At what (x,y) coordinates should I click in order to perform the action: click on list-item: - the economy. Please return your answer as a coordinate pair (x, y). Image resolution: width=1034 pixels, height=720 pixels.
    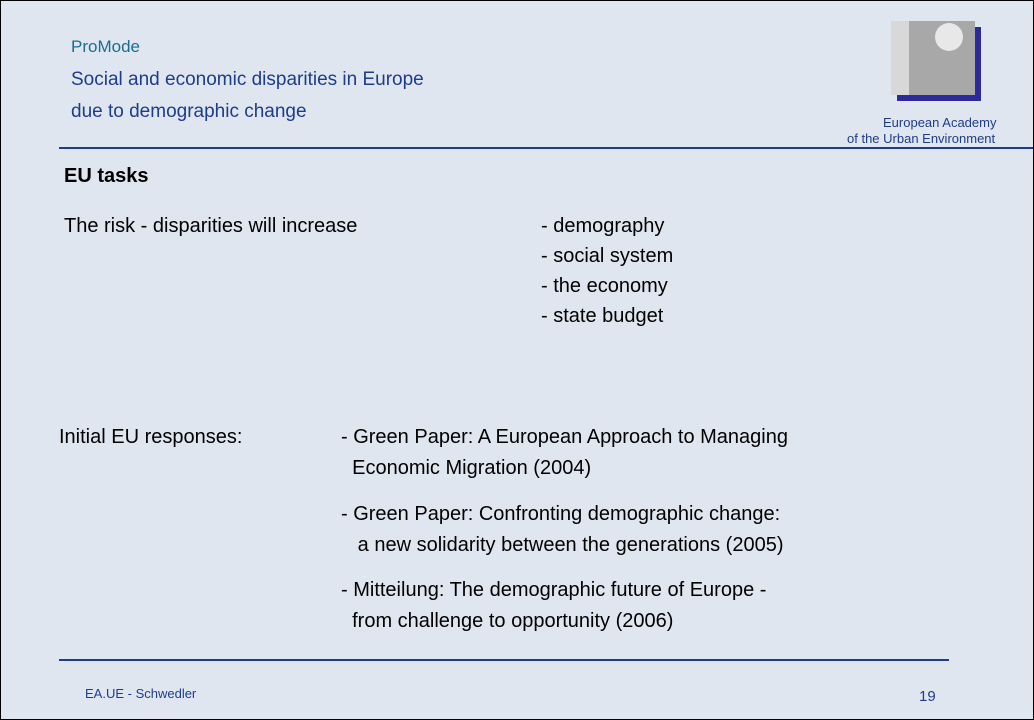
    Looking at the image, I should click on (604, 286).